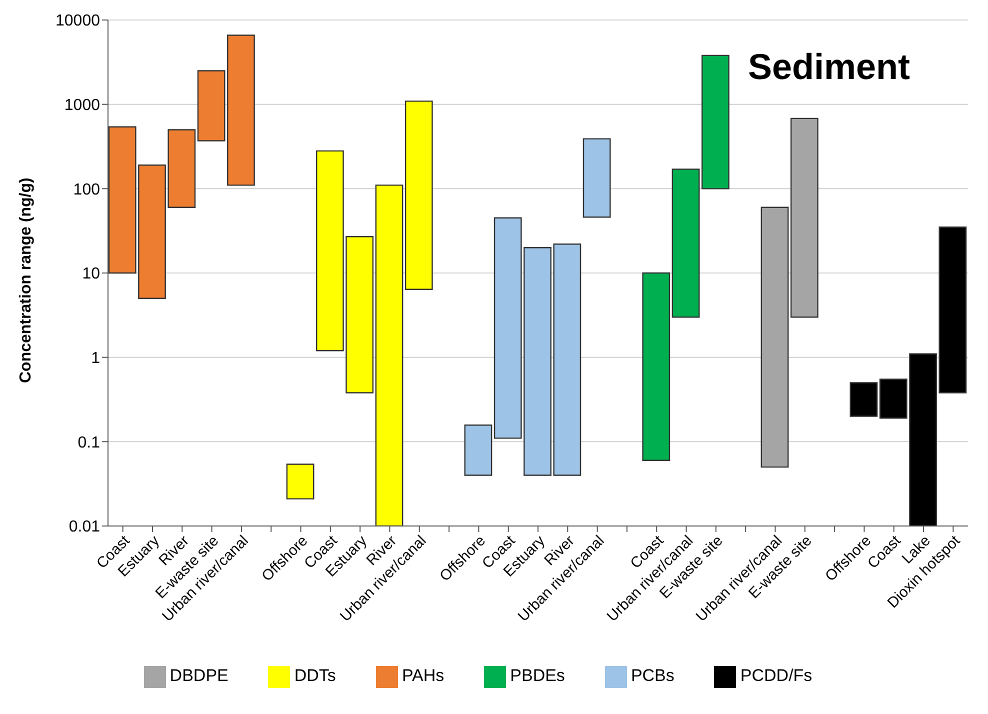 Image resolution: width=988 pixels, height=714 pixels. I want to click on y-tick-label: 1, so click(95, 359).